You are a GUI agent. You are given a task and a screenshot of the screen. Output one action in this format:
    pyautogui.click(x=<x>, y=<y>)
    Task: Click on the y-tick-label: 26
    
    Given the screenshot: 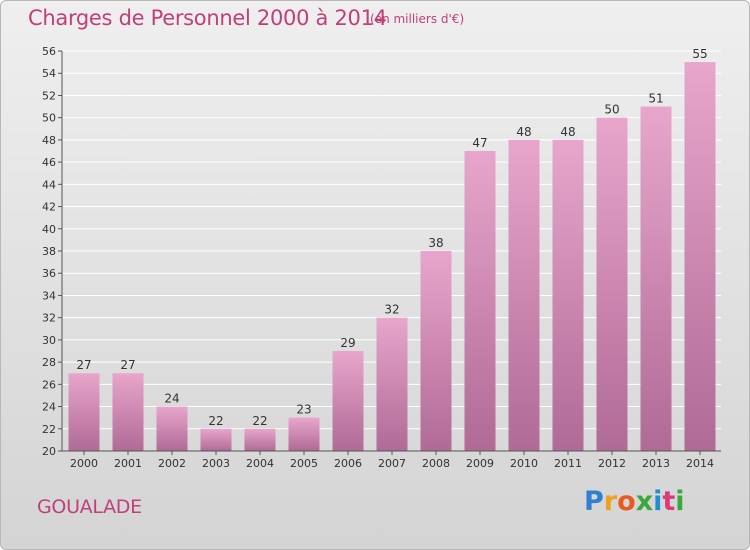 What is the action you would take?
    pyautogui.click(x=49, y=384)
    